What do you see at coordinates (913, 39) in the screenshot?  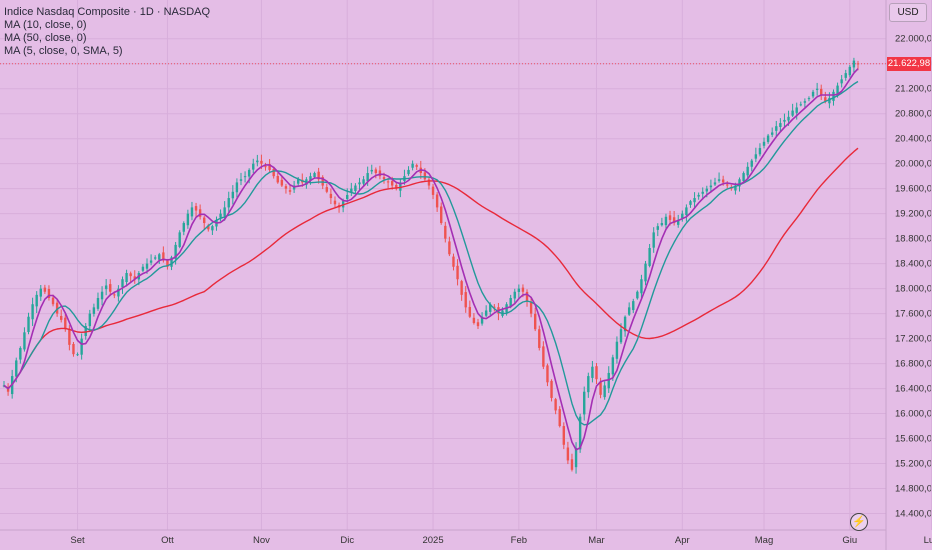 I see `y-tick-label: 22.000,00` at bounding box center [913, 39].